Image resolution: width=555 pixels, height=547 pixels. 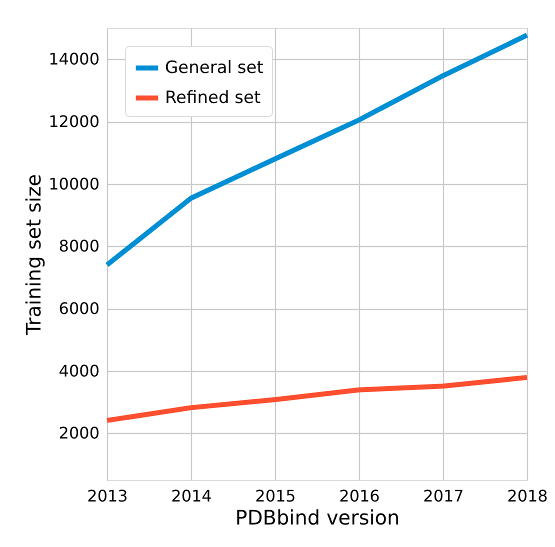 I want to click on x-axis-title: PDBbind version, so click(x=317, y=518).